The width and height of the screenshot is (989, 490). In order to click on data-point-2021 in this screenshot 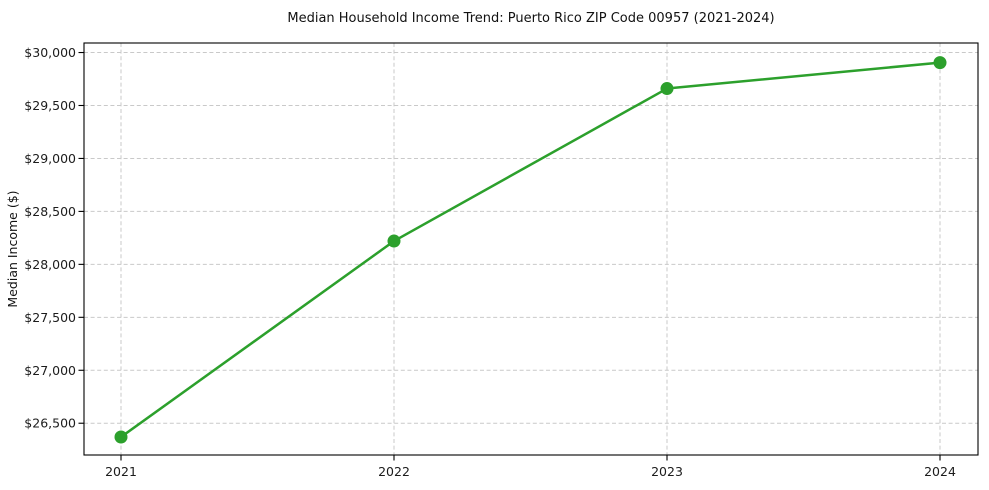, I will do `click(121, 437)`.